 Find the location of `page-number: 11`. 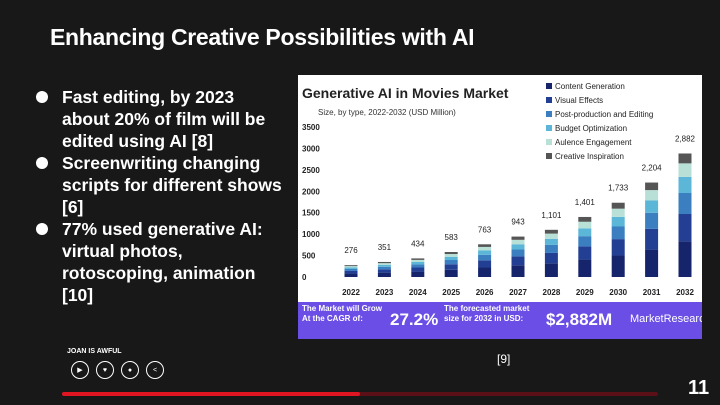

page-number: 11 is located at coordinates (699, 388).